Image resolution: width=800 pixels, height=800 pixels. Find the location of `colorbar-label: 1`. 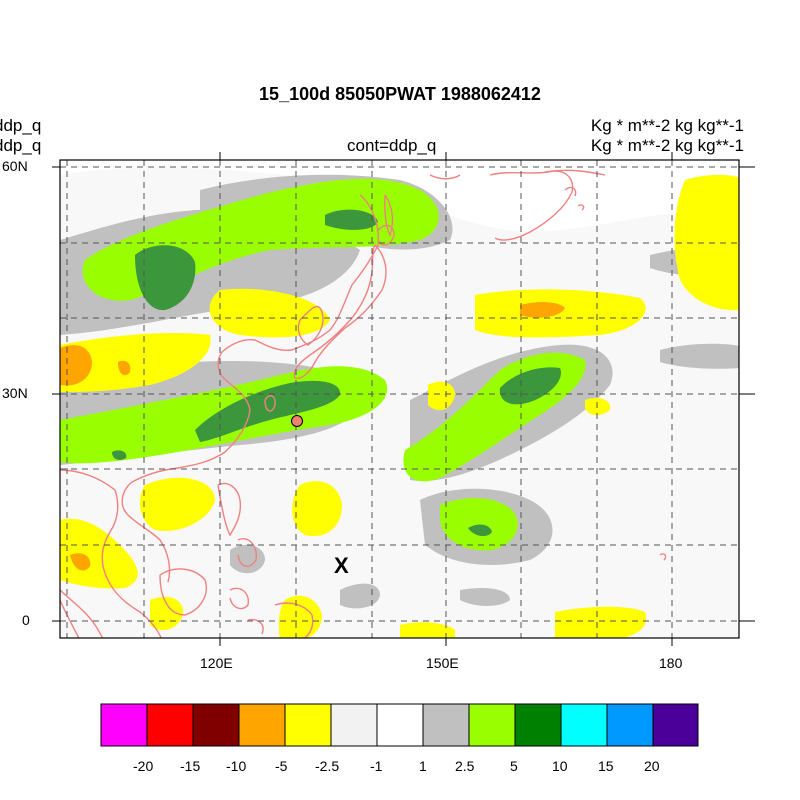

colorbar-label: 1 is located at coordinates (423, 766).